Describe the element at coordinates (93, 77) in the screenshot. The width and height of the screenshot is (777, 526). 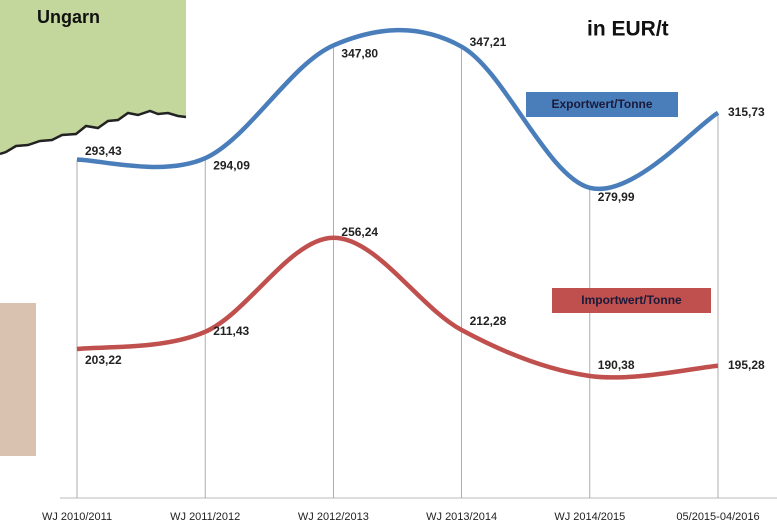
I see `title-box` at that location.